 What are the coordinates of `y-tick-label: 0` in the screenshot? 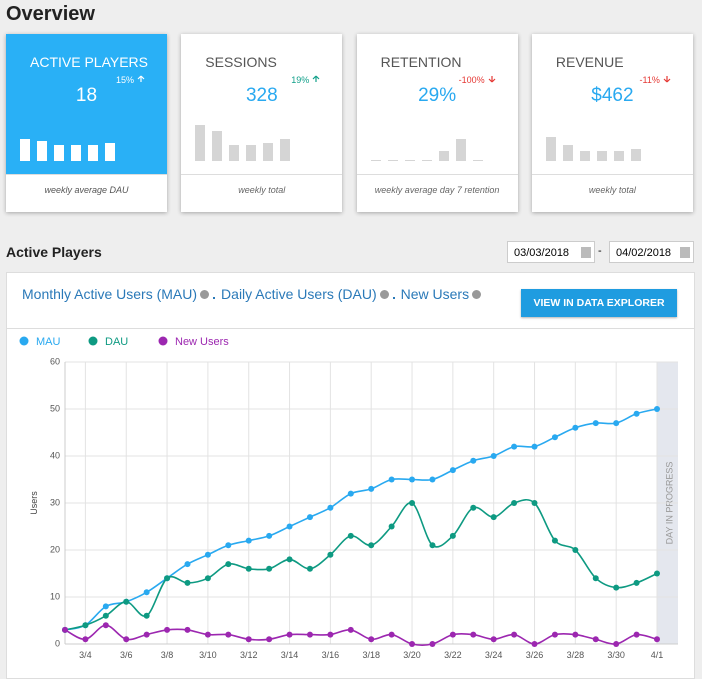 It's located at (57, 643).